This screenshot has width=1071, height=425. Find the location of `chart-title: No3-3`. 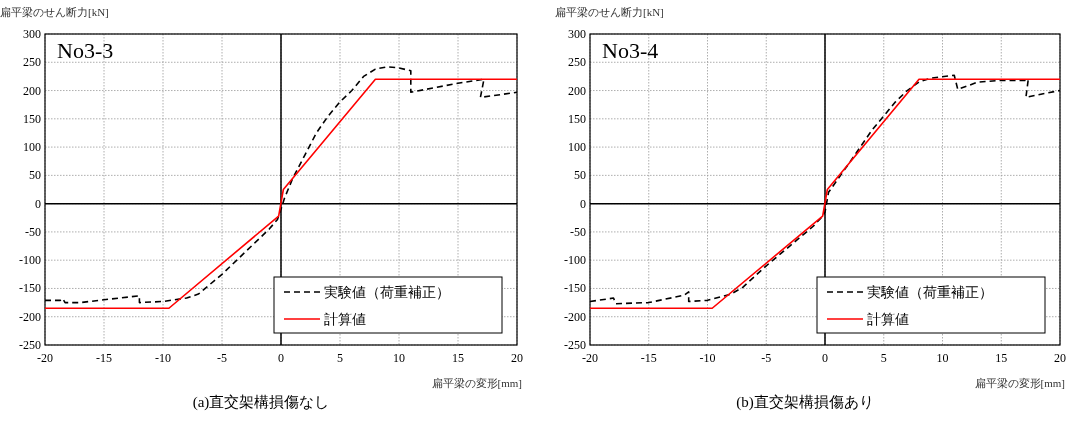

chart-title: No3-3 is located at coordinates (85, 50).